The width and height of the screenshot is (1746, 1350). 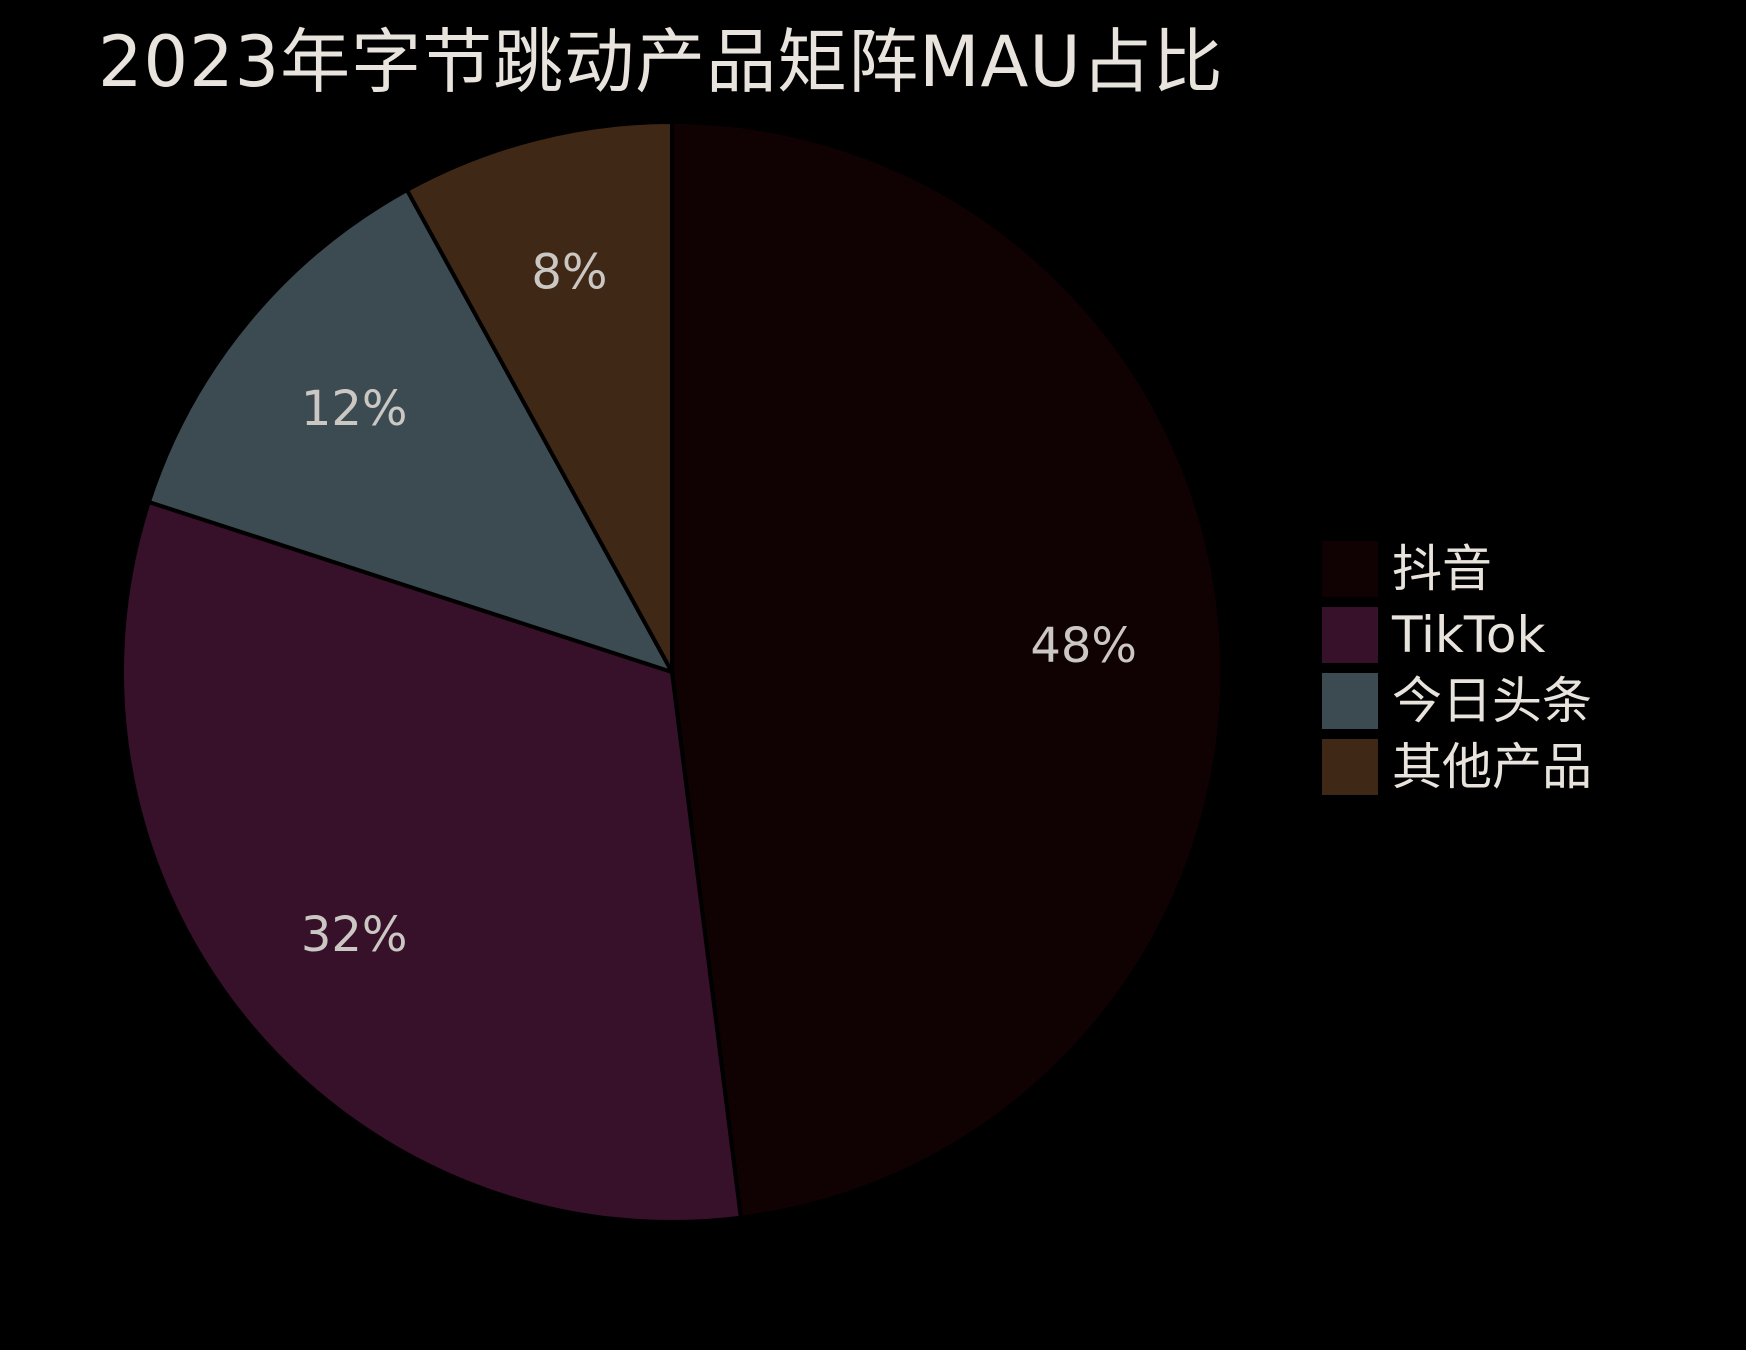 I want to click on legend-item-3: 今日头条, so click(x=1457, y=701).